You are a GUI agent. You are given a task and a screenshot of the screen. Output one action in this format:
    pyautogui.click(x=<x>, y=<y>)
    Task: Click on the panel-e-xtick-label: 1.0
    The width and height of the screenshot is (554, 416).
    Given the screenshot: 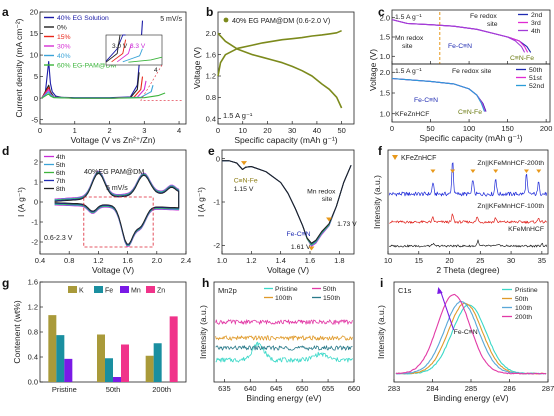 What is the action you would take?
    pyautogui.click(x=222, y=260)
    